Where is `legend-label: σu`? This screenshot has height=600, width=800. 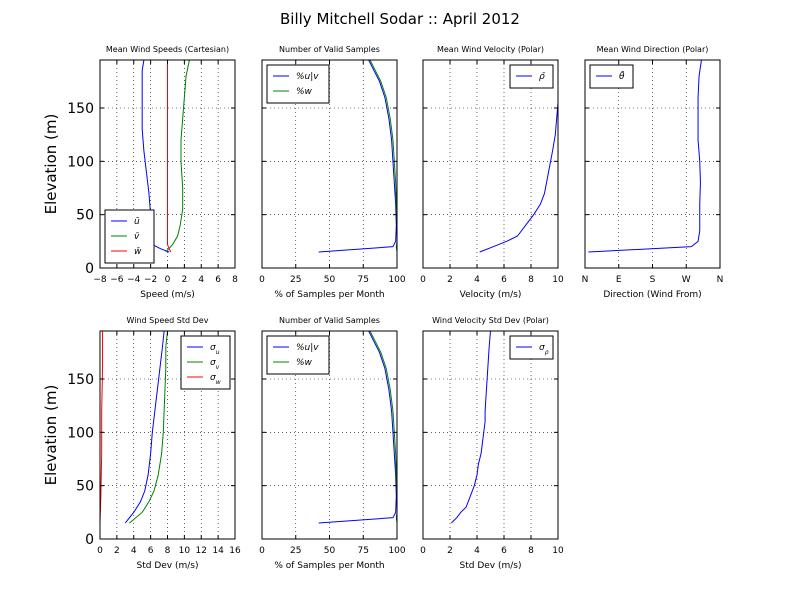 legend-label: σu is located at coordinates (215, 349).